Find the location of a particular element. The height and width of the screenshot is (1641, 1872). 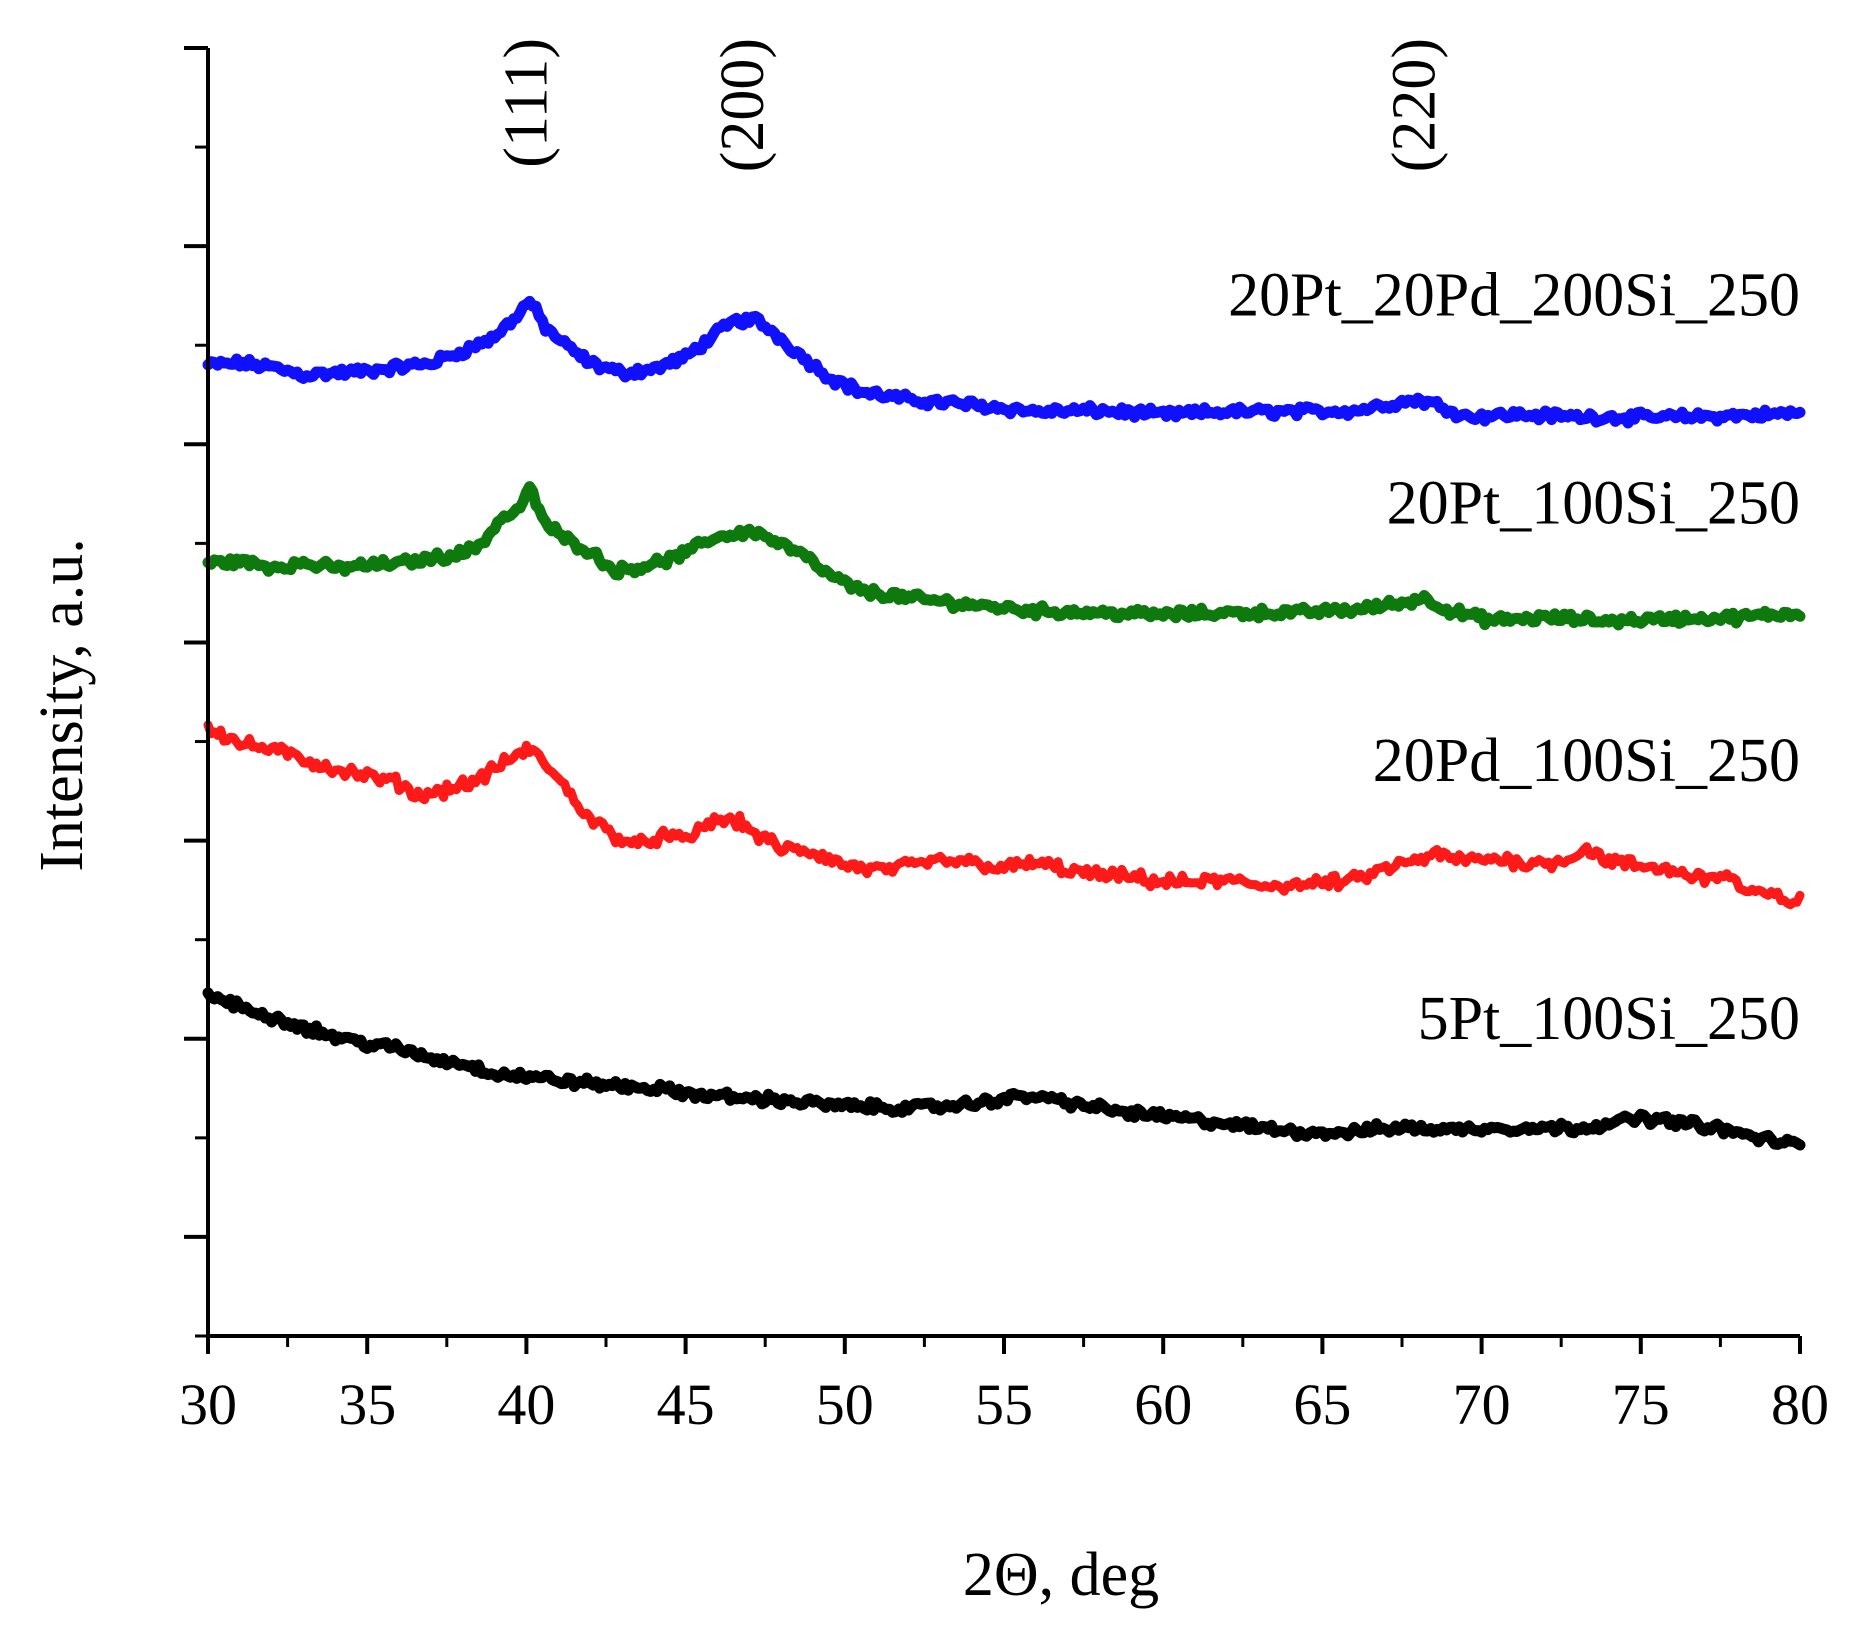

x-tick-label-30: 30 is located at coordinates (208, 1404).